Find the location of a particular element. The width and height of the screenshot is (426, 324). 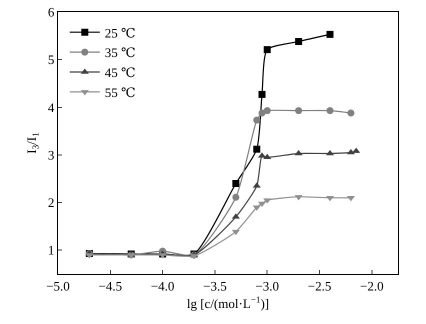

y-tick-label: 3 is located at coordinates (51, 154).